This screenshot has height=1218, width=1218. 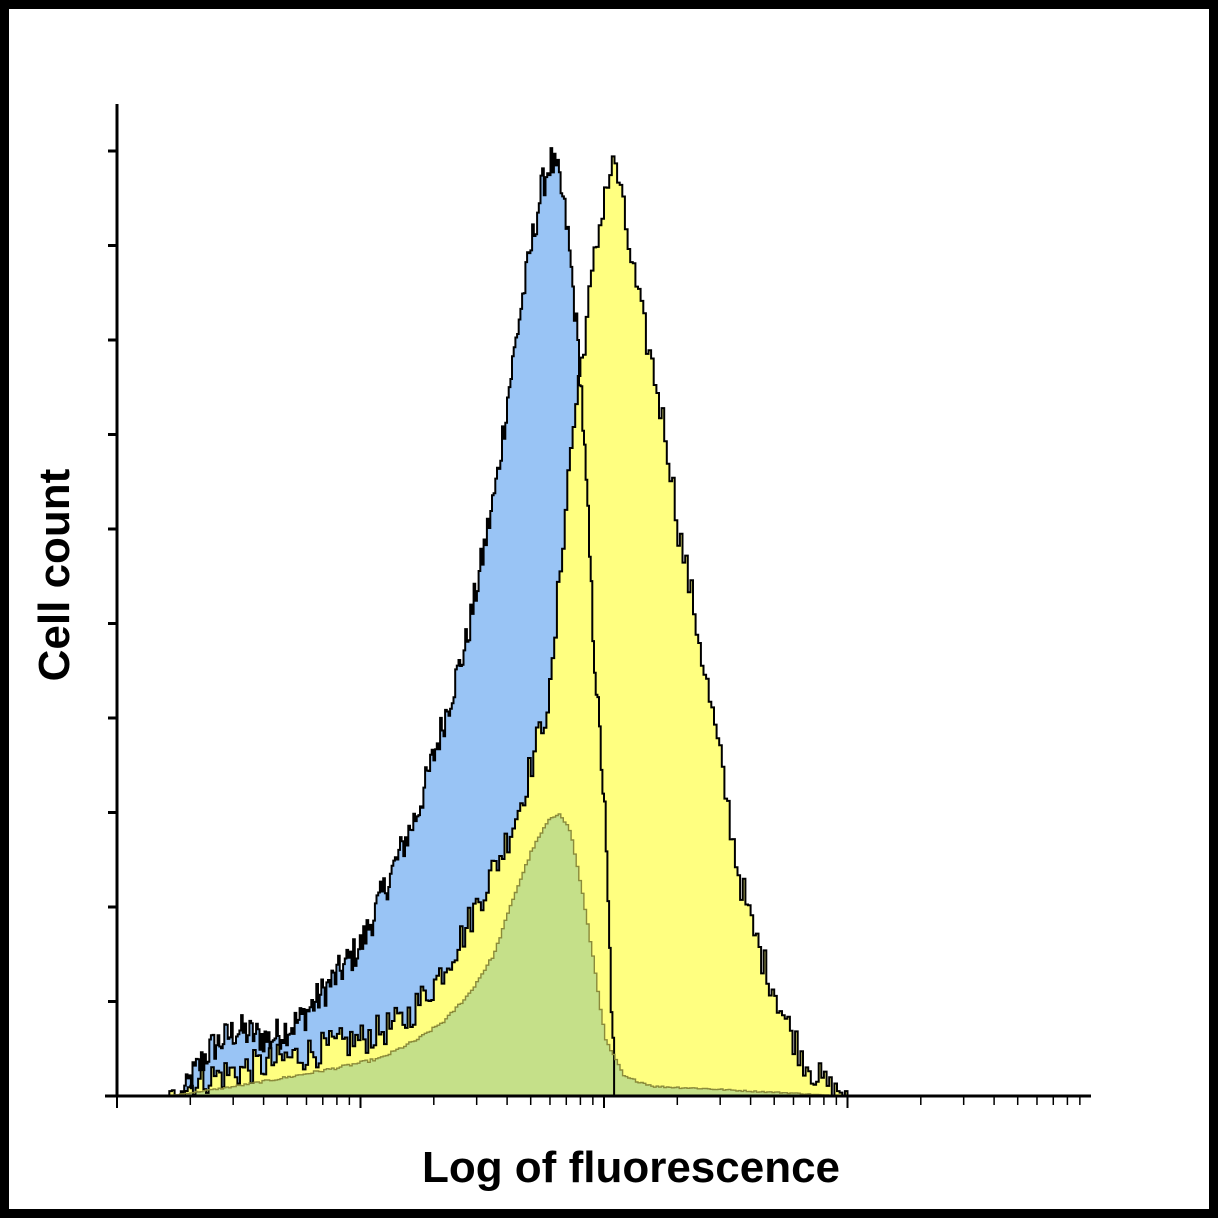 I want to click on x-axis-title: Log of fluorescence, so click(x=631, y=1167).